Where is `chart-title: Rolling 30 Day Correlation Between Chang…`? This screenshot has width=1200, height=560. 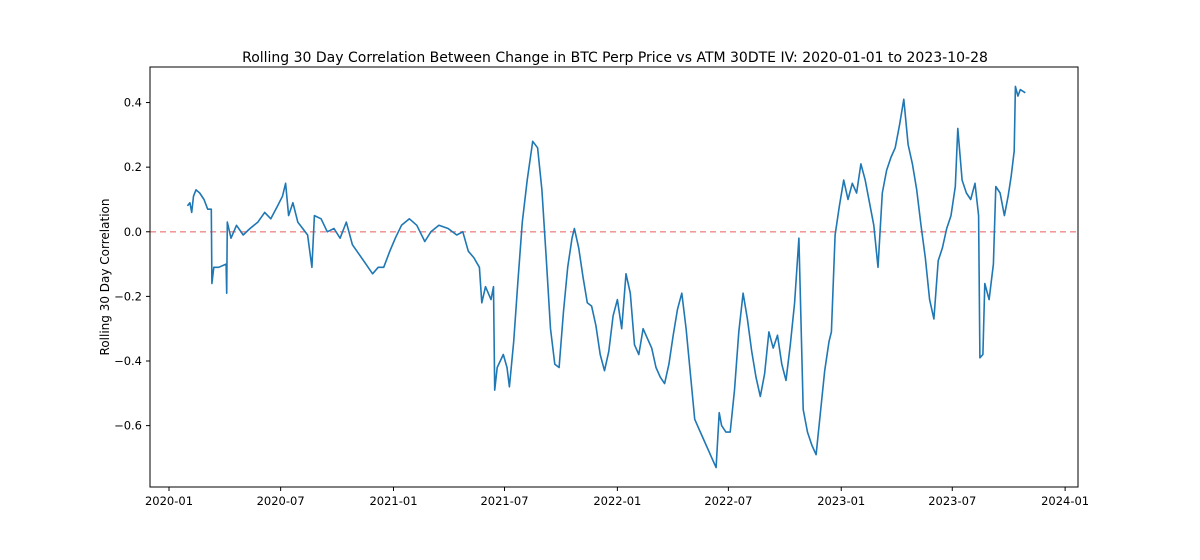 chart-title: Rolling 30 Day Correlation Between Chang… is located at coordinates (615, 58).